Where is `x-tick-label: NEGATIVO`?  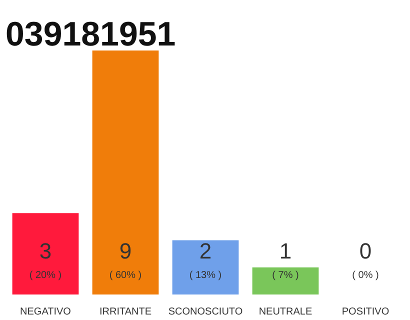 x-tick-label: NEGATIVO is located at coordinates (46, 312).